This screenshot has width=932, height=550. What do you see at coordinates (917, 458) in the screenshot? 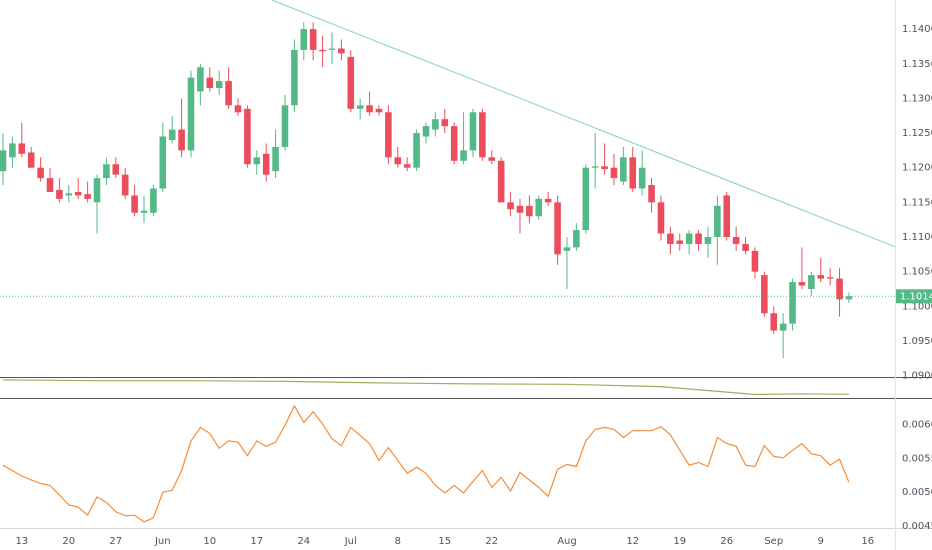
I see `y-tick-label: 0.00550` at bounding box center [917, 458].